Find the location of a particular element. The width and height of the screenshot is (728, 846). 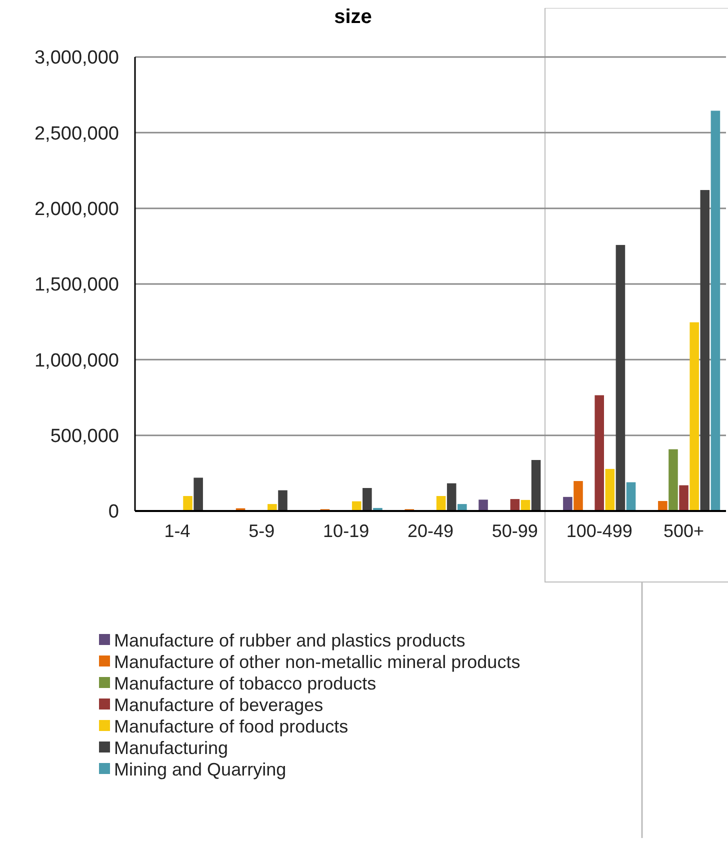

x-tick-label: 50-99 is located at coordinates (515, 531).